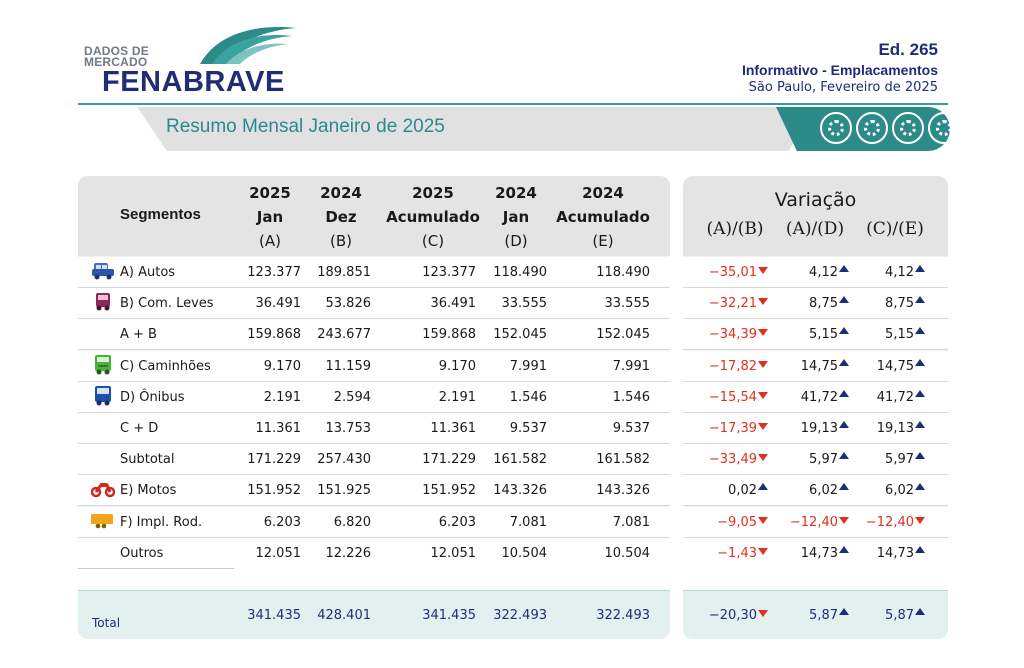  What do you see at coordinates (139, 428) in the screenshot?
I see `segment-label: C + D` at bounding box center [139, 428].